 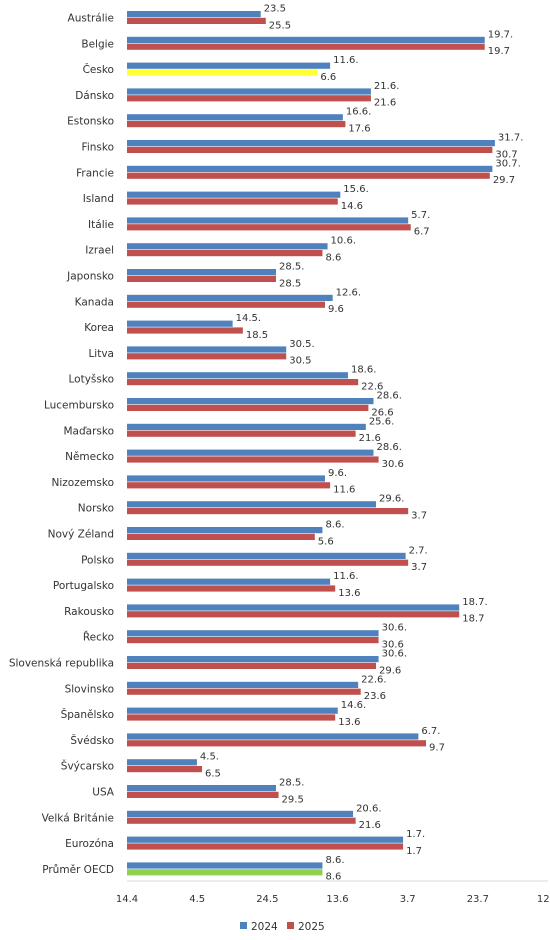 I want to click on data-label-2024: 25.6., so click(x=381, y=421).